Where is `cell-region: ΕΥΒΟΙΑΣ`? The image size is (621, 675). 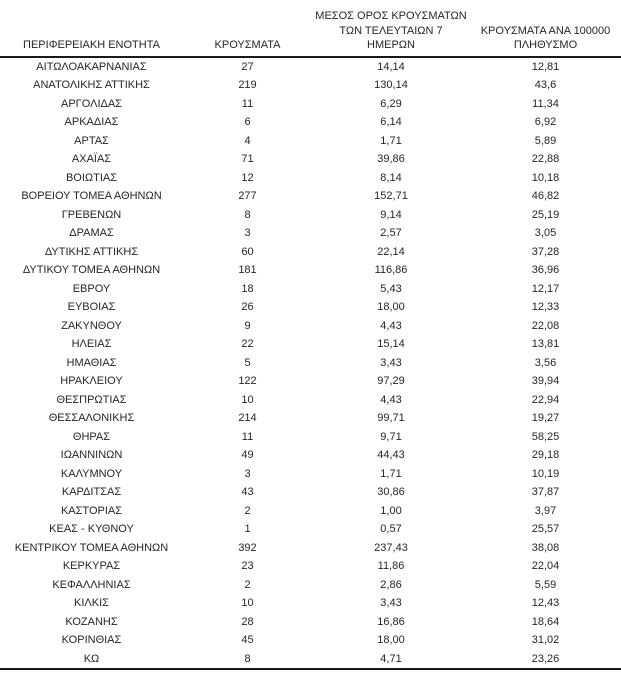 cell-region: ΕΥΒΟΙΑΣ is located at coordinates (91, 307).